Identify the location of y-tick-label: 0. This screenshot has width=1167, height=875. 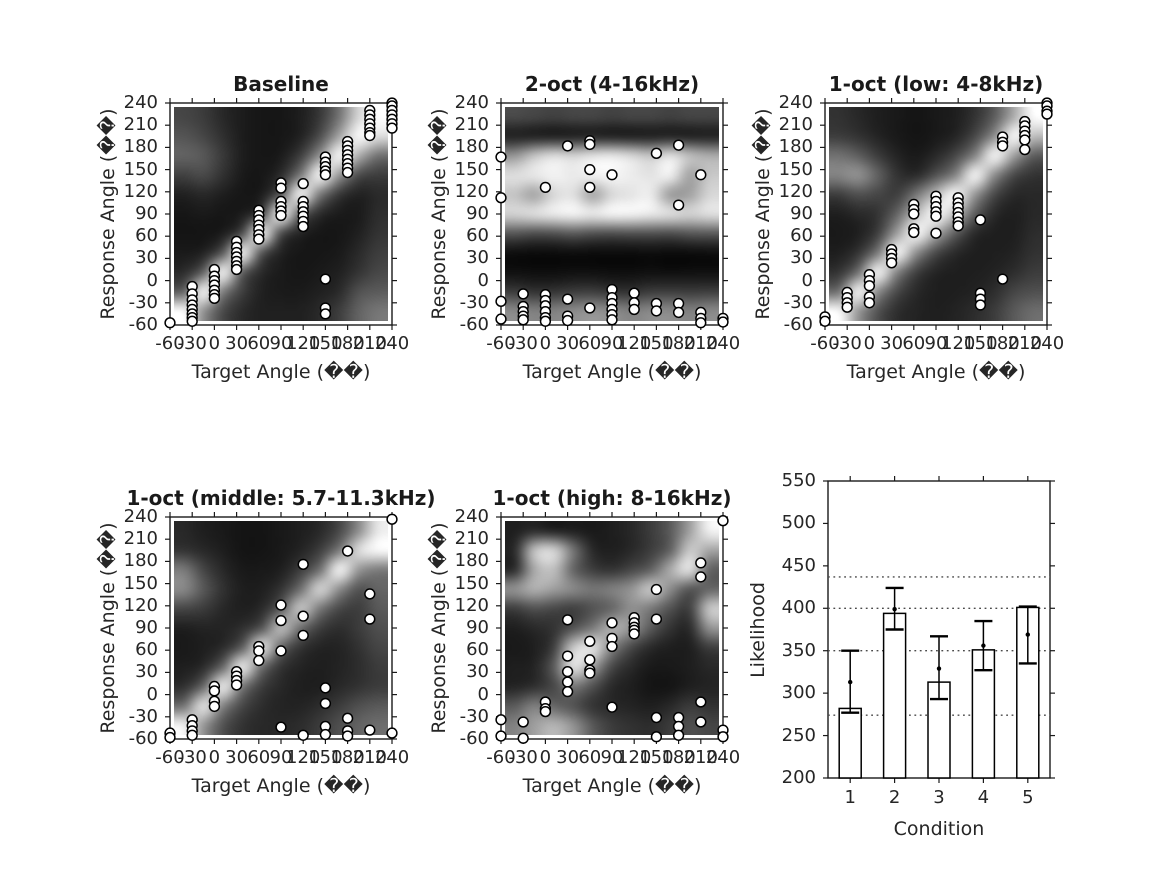
(483, 694).